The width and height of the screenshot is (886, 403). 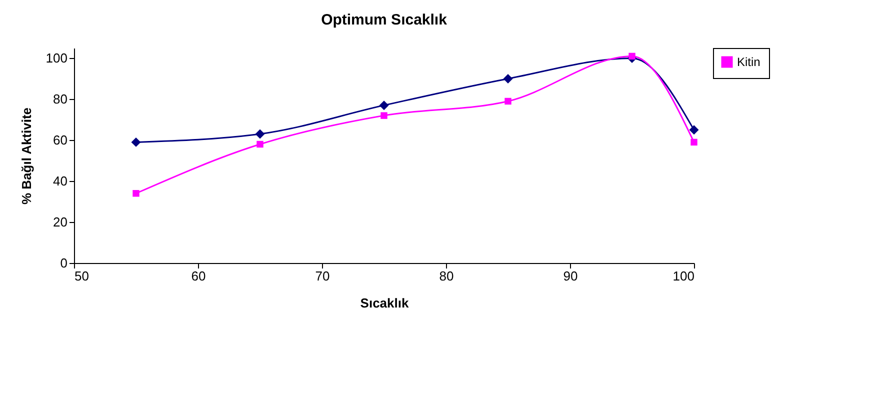 I want to click on x-tick-label: 90, so click(x=570, y=276).